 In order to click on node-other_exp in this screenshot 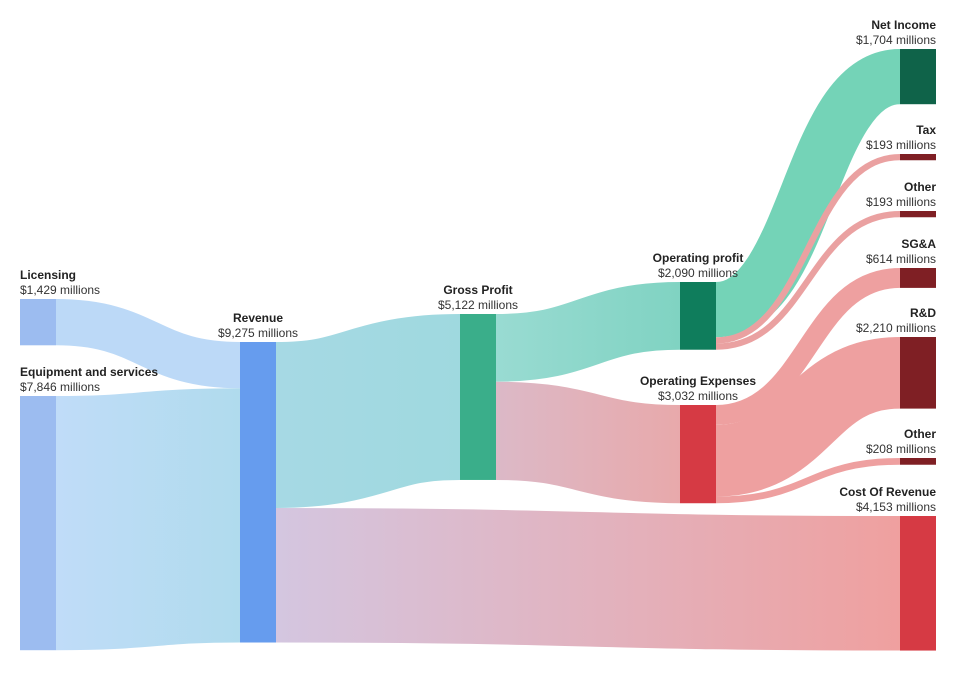, I will do `click(918, 461)`.